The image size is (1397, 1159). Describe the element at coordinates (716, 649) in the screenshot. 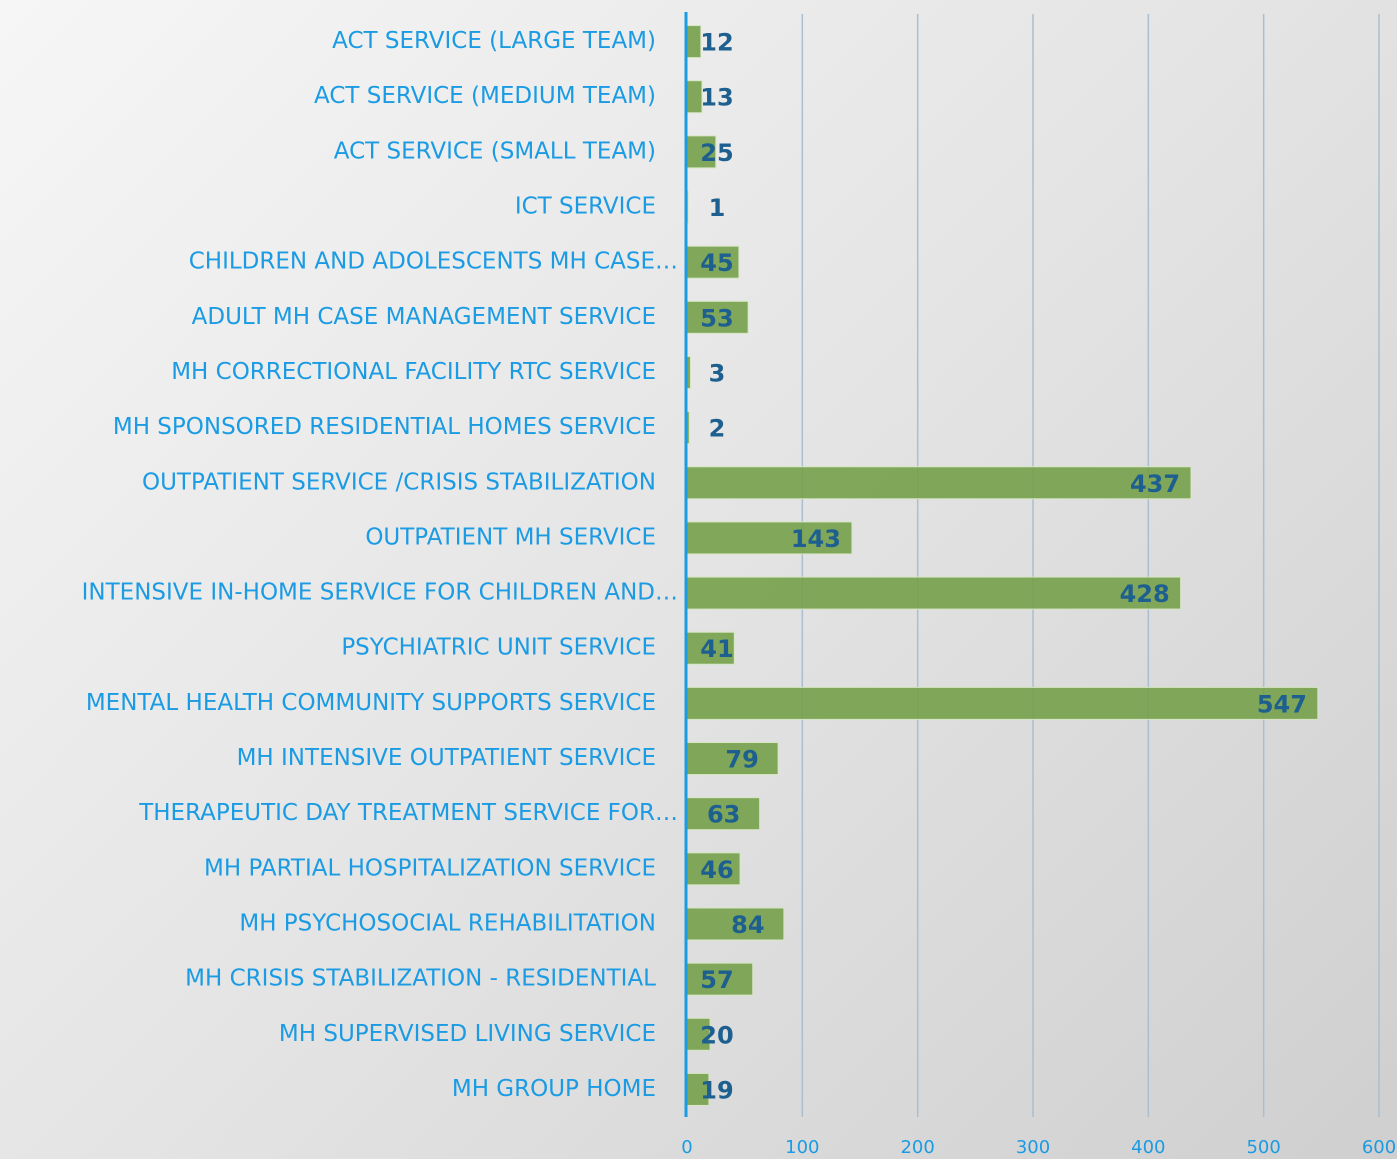

I see `data-label: 41` at that location.